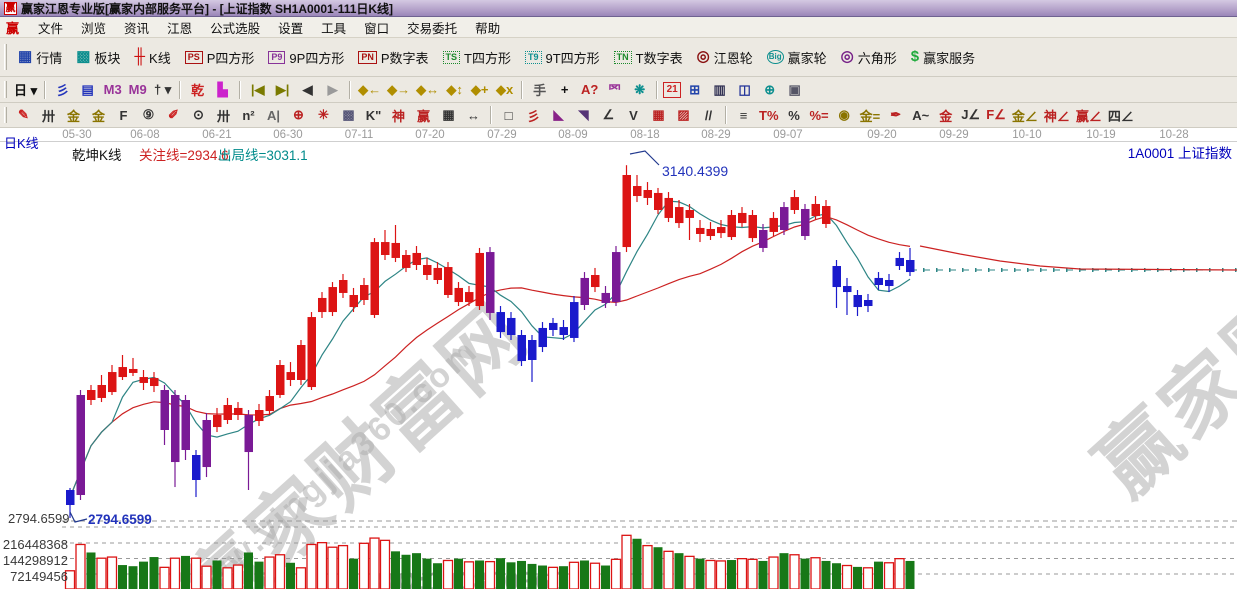 This screenshot has width=1237, height=589. What do you see at coordinates (505, 89) in the screenshot?
I see `gann-expand-button: ◆x` at bounding box center [505, 89].